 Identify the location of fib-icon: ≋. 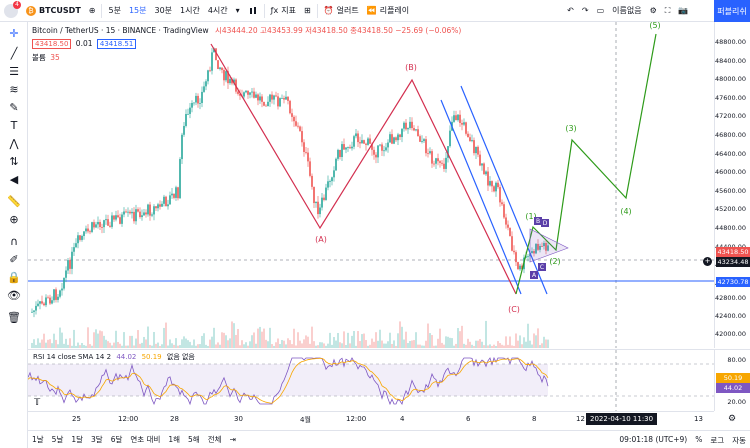
(14, 89).